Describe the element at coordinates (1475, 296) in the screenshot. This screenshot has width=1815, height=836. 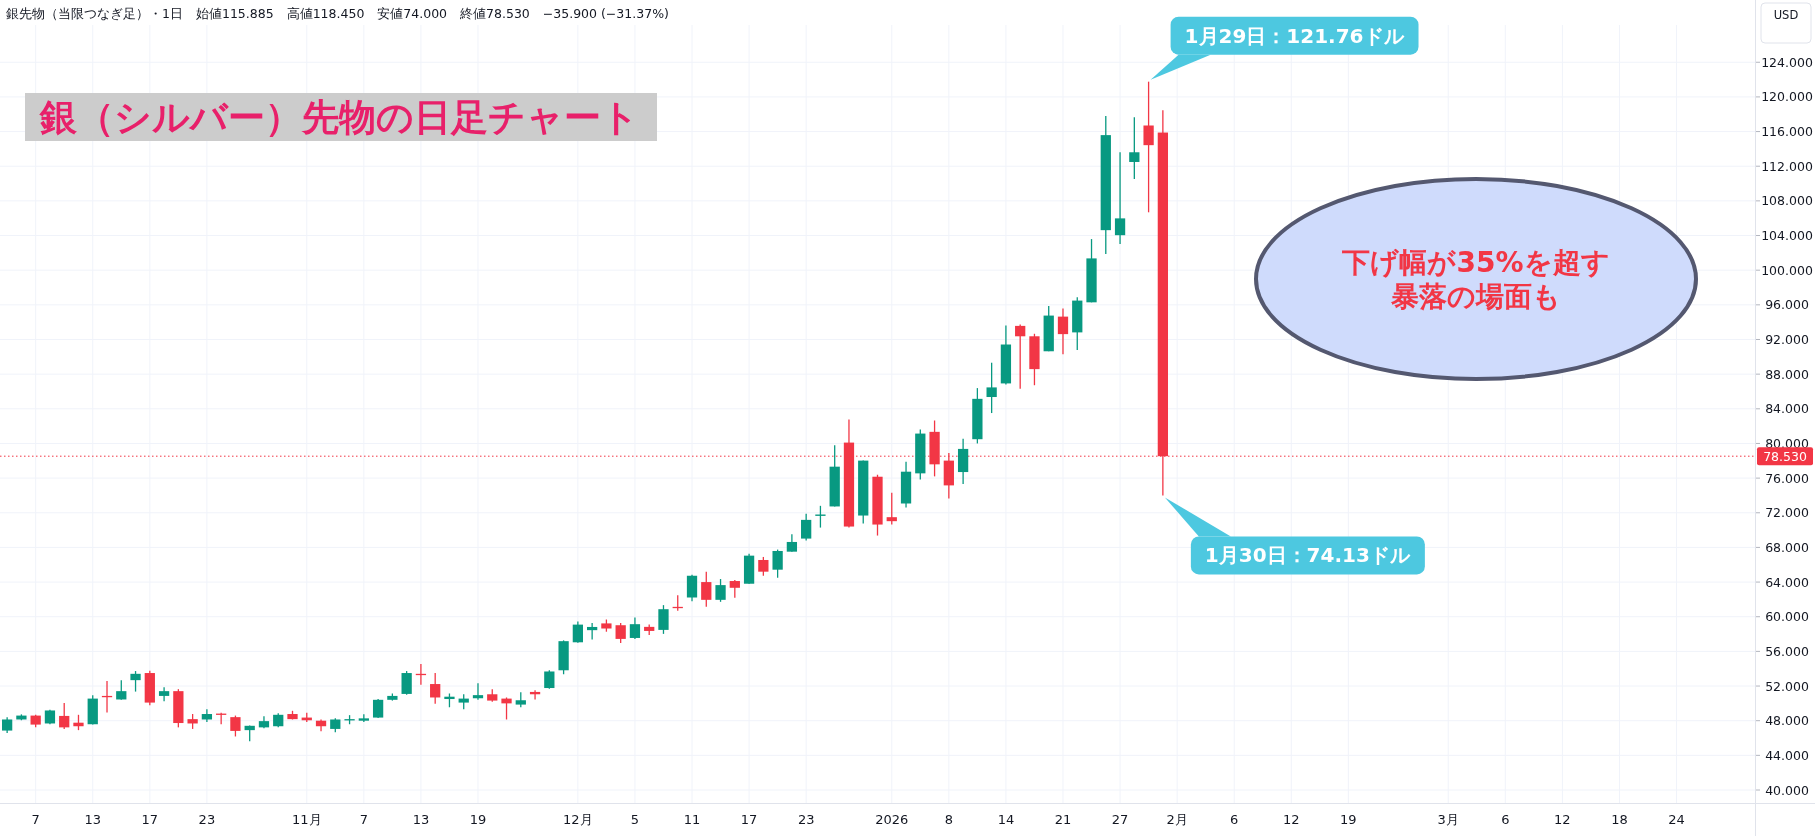
I see `annotation: 暴落の場面も` at that location.